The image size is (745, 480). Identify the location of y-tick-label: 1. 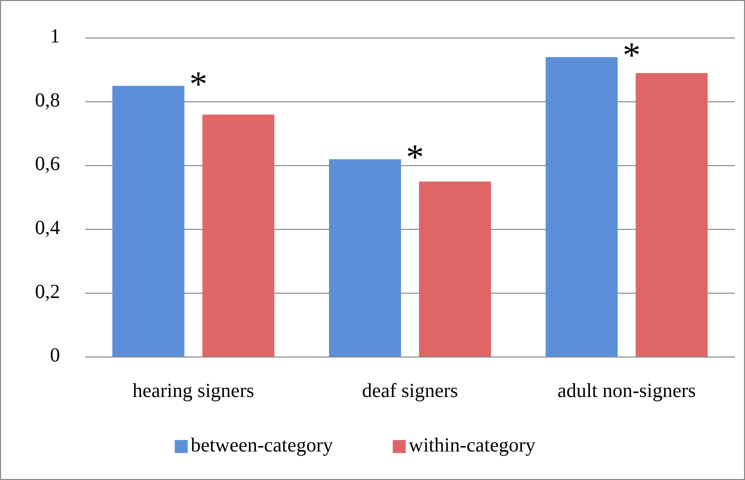
(55, 37).